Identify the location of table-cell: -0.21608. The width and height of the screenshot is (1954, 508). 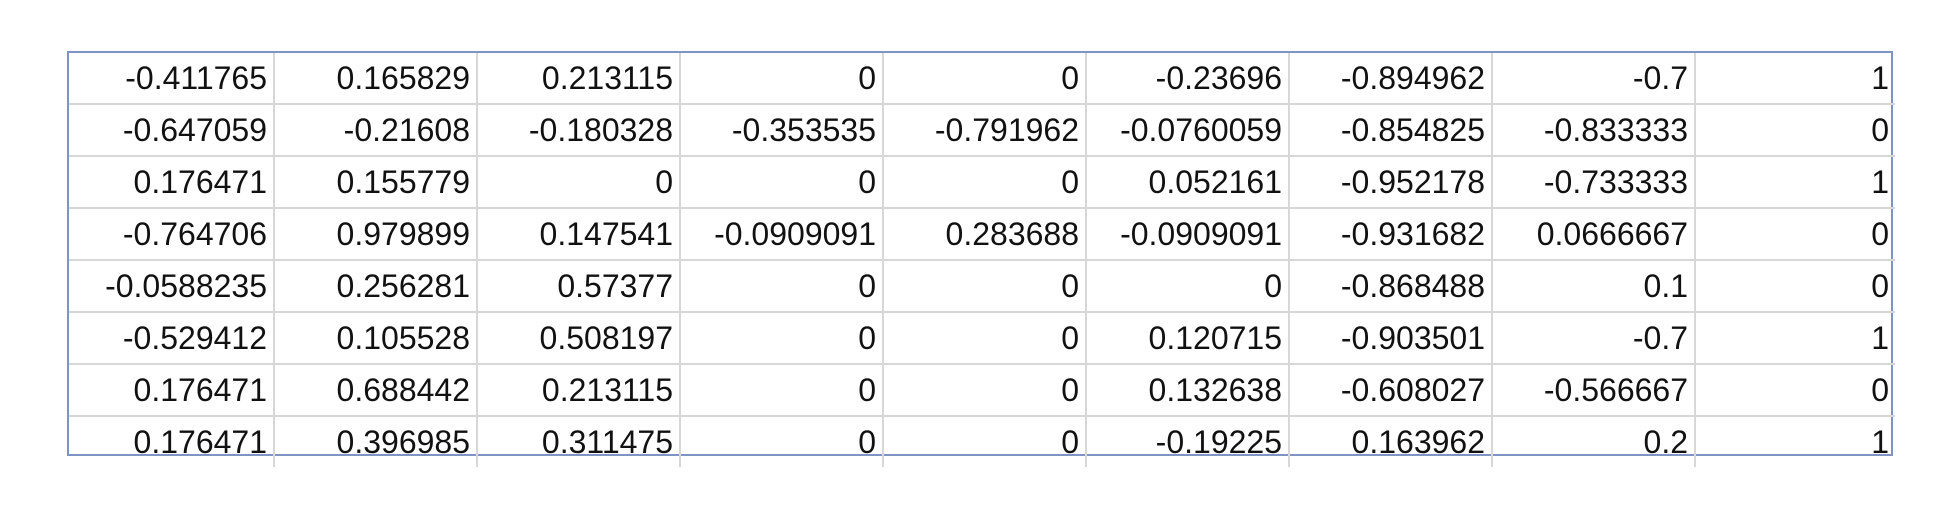
(375, 130).